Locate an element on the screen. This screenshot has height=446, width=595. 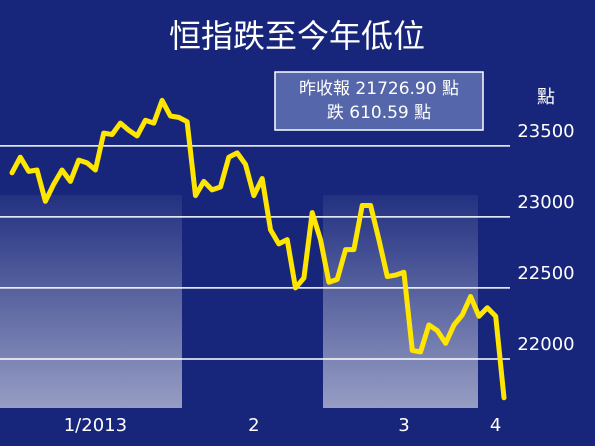
unit-label: 點 is located at coordinates (546, 97).